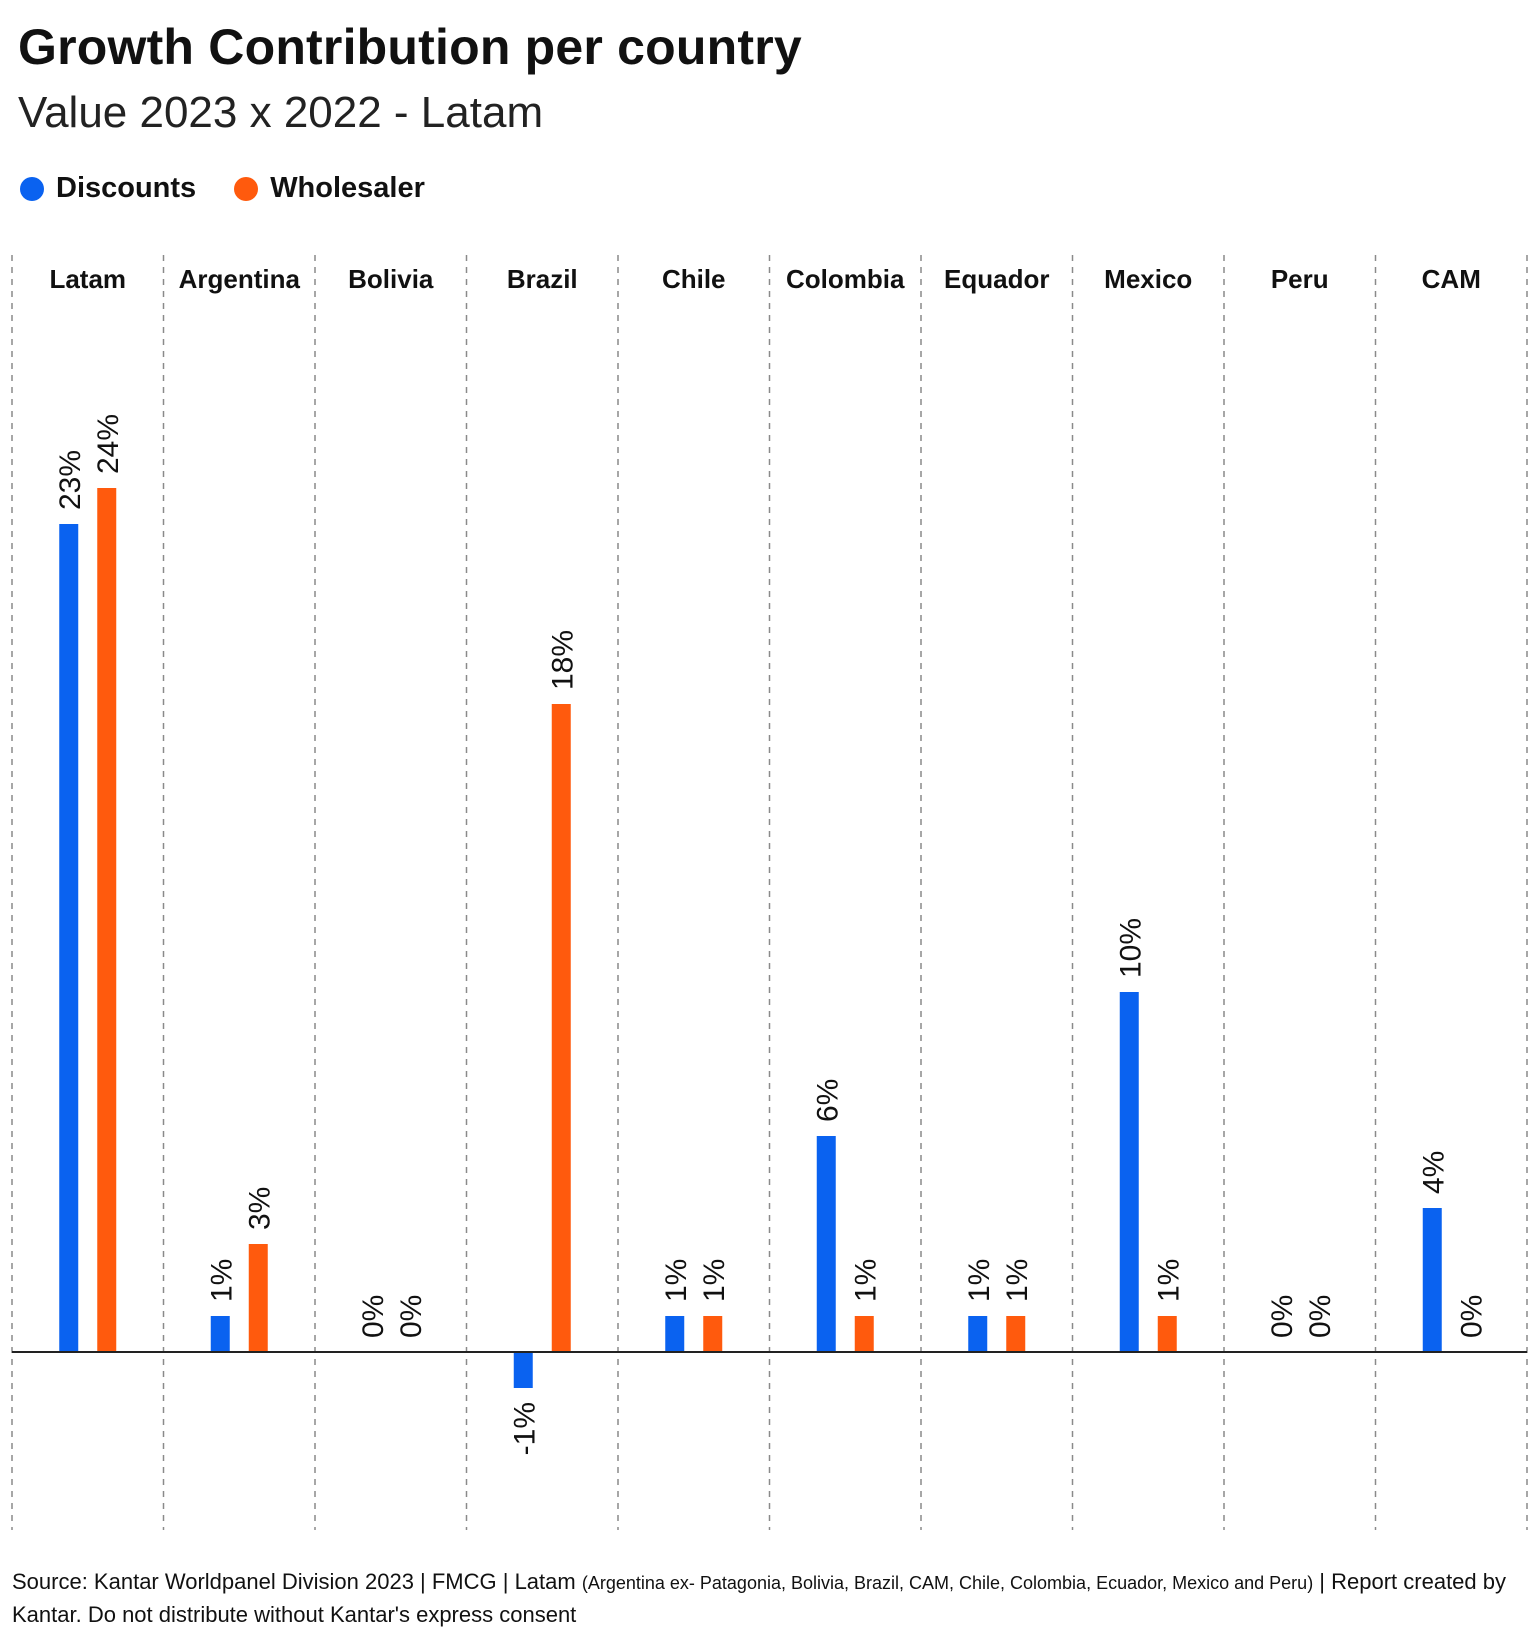  What do you see at coordinates (240, 279) in the screenshot?
I see `category-label: Argentina` at bounding box center [240, 279].